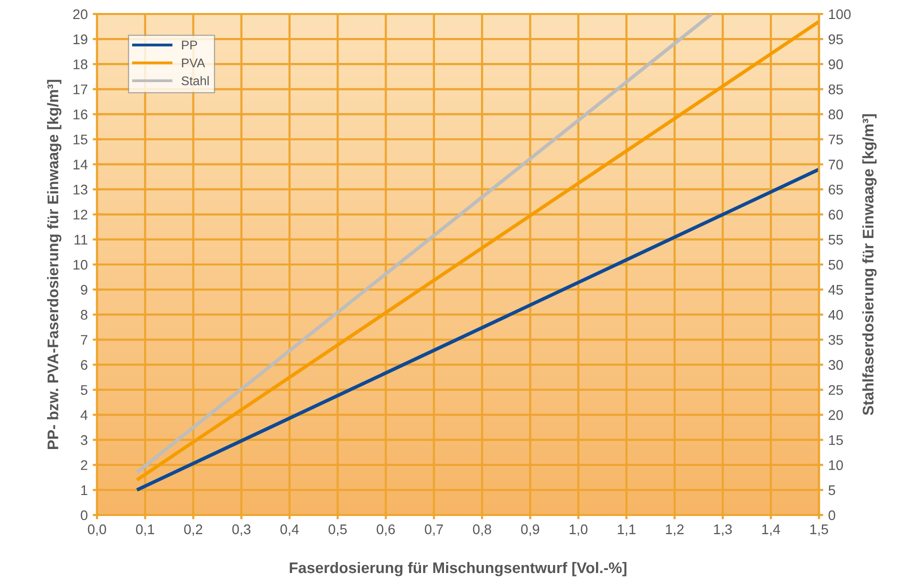 The width and height of the screenshot is (910, 588). I want to click on y-tick-label: 7, so click(84, 340).